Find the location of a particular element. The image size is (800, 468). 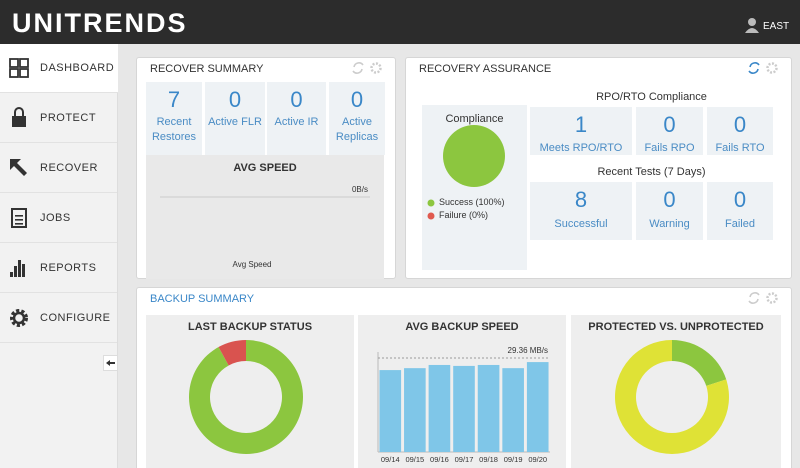

chart-title: PROTECTED VS. UNPROTECTED is located at coordinates (676, 327).